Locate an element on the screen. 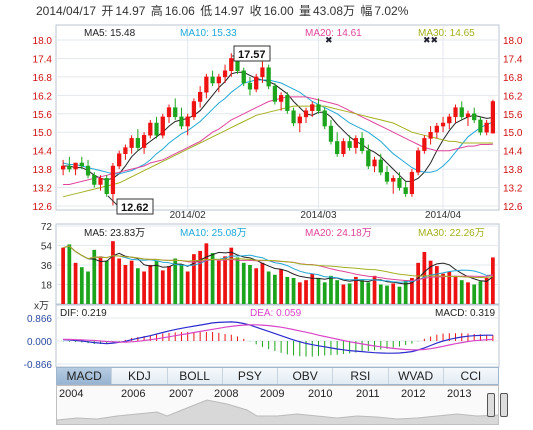 Image resolution: width=533 pixels, height=430 pixels. tab-boll: BOLL is located at coordinates (195, 376).